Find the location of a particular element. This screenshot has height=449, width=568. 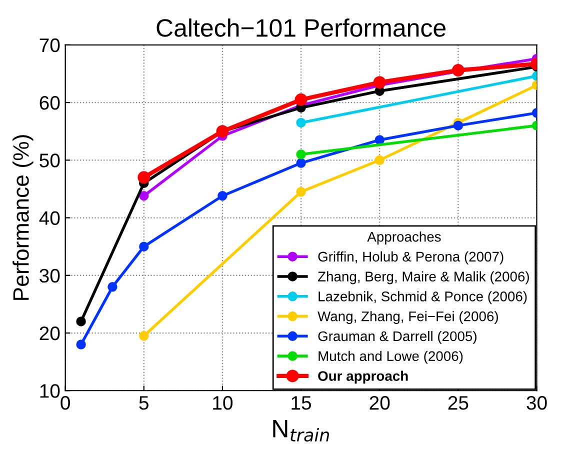

x-tick-label: 25 is located at coordinates (458, 403).